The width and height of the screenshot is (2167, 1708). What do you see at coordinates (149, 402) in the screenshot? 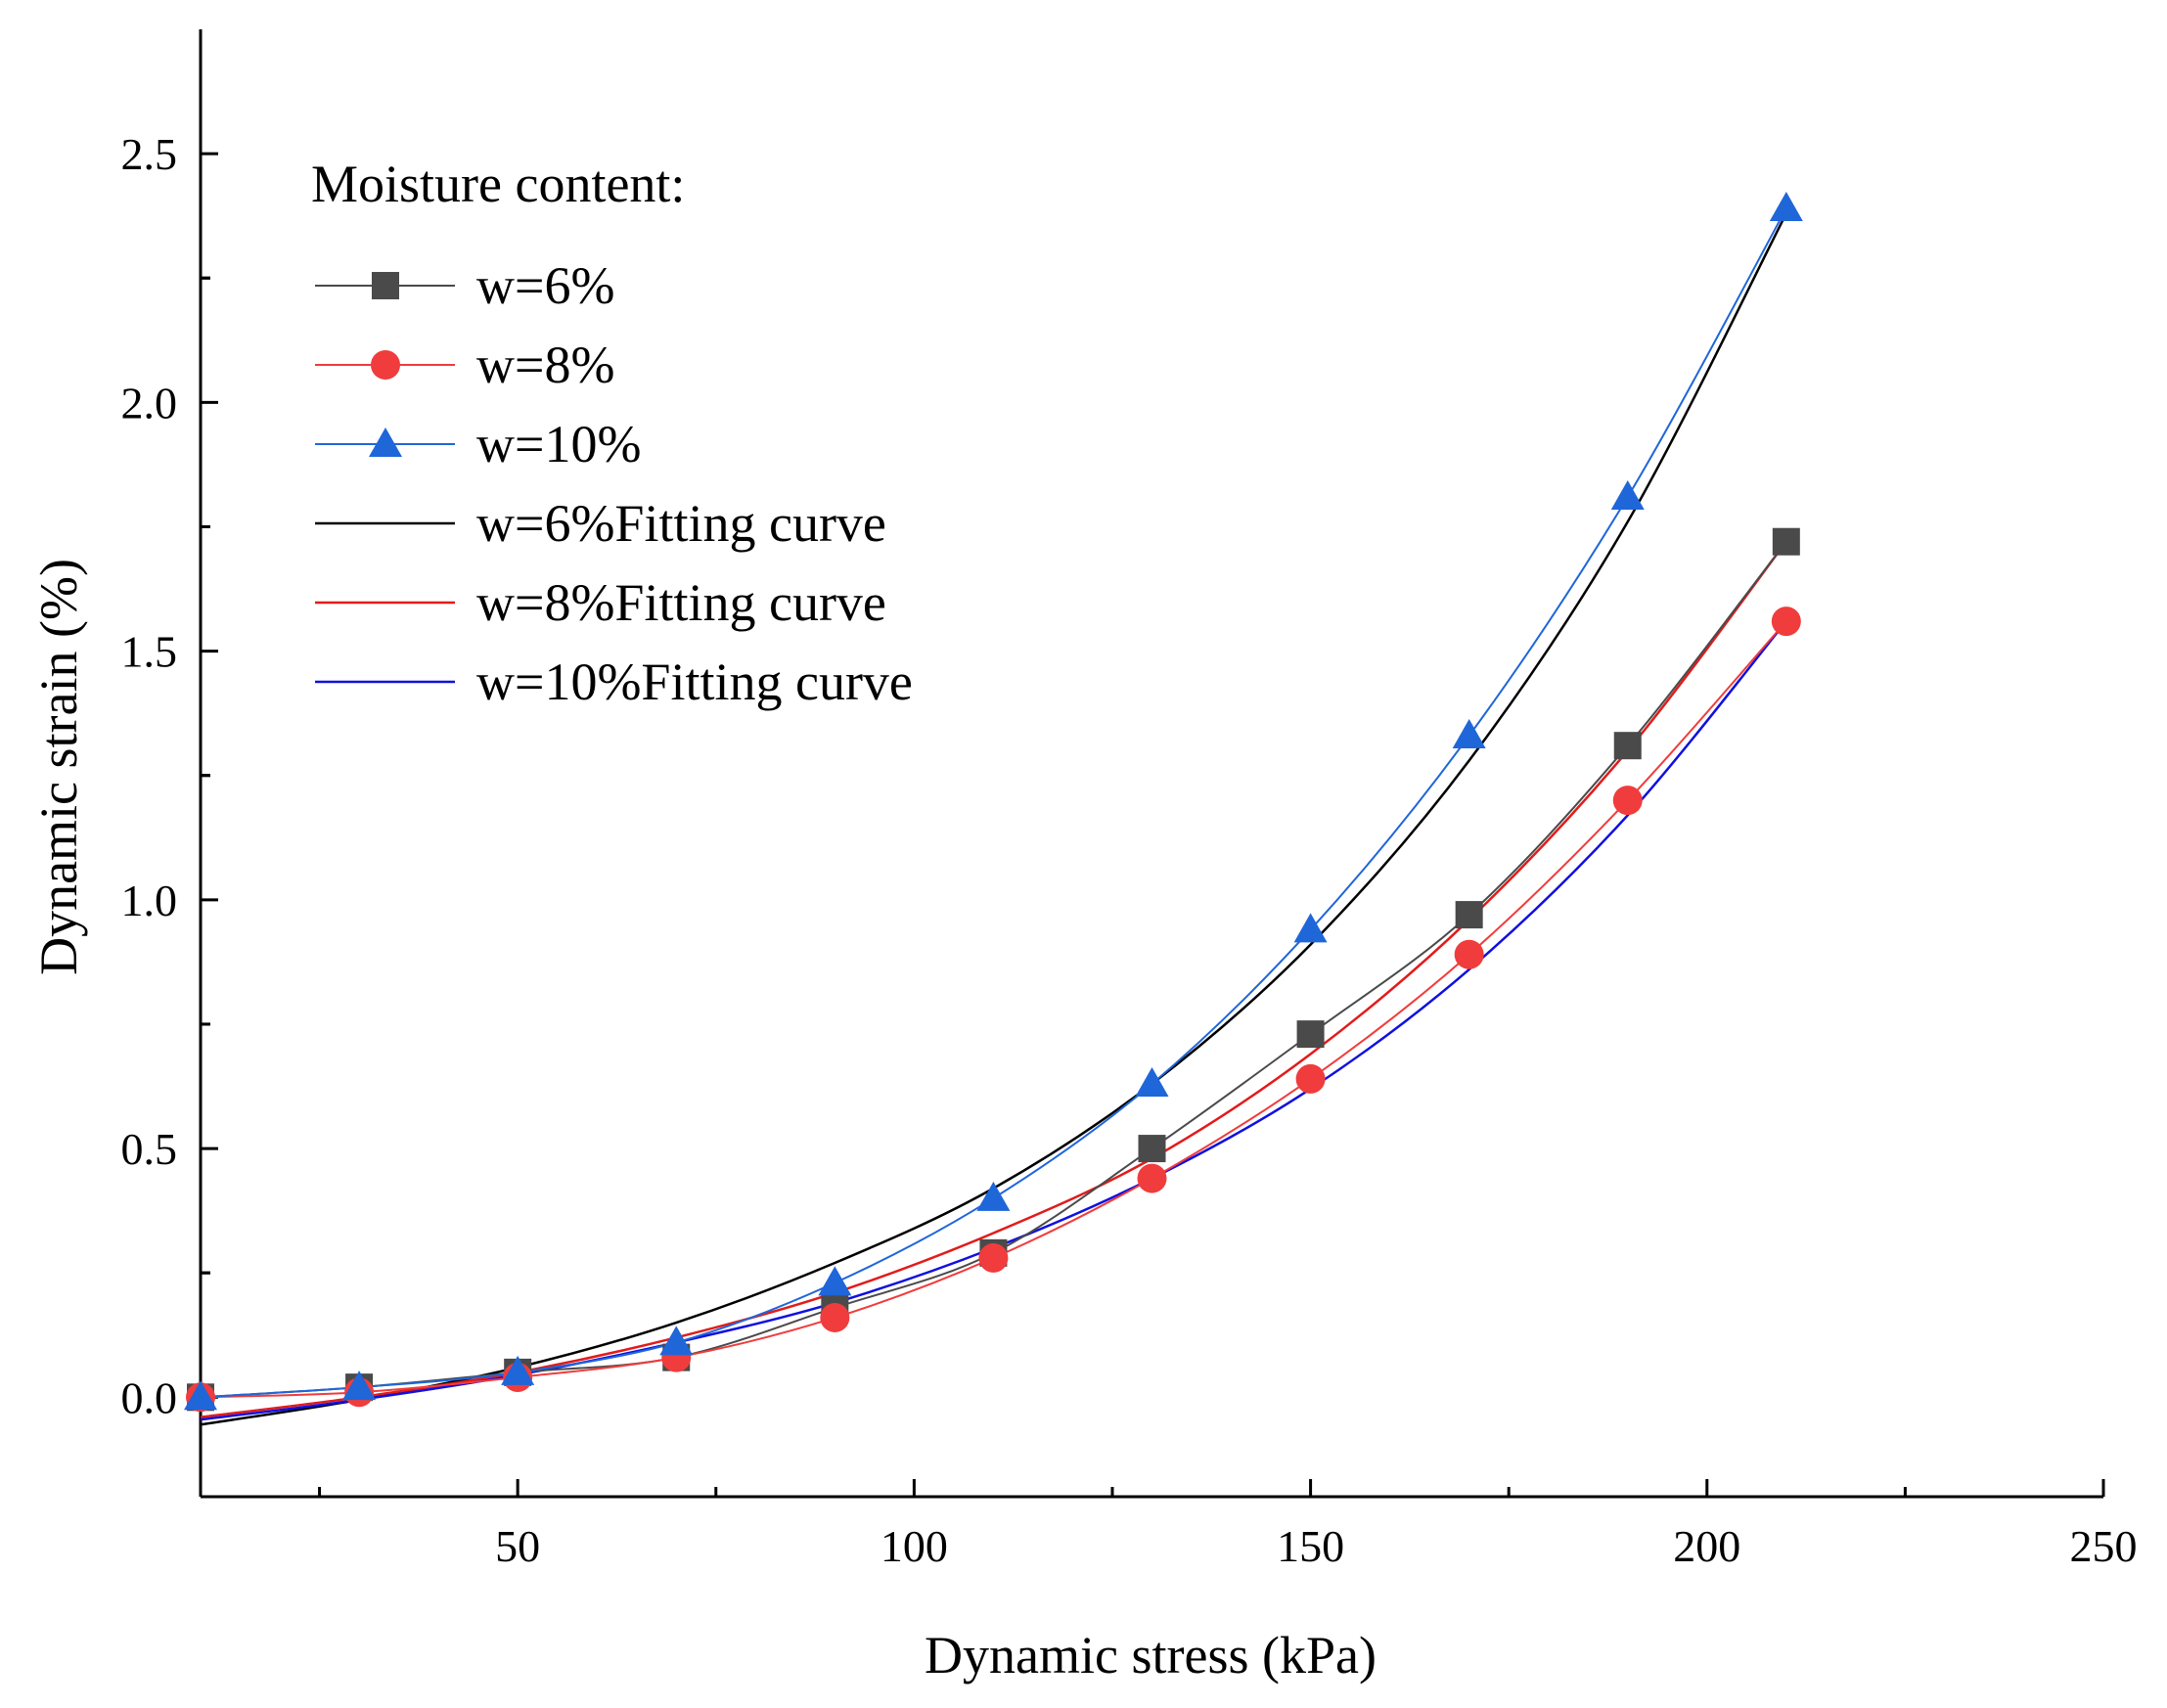
I see `y-tick-label: 2.0` at bounding box center [149, 402].